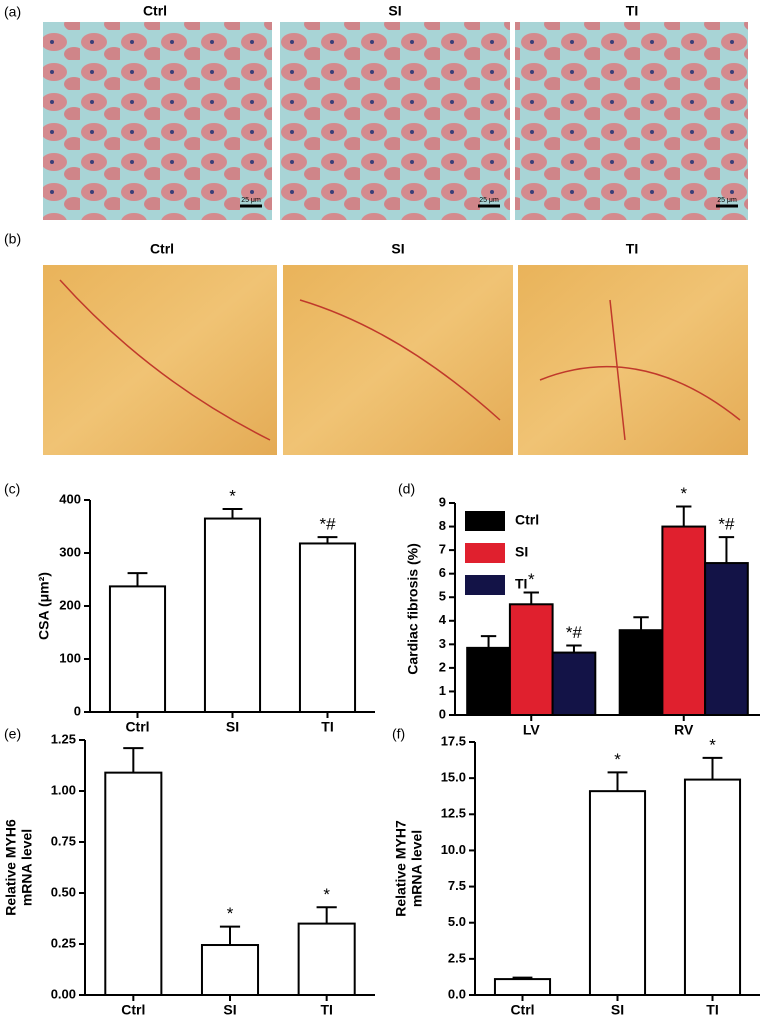 The width and height of the screenshot is (766, 1024). I want to click on y-tick-label: 100, so click(70, 657).